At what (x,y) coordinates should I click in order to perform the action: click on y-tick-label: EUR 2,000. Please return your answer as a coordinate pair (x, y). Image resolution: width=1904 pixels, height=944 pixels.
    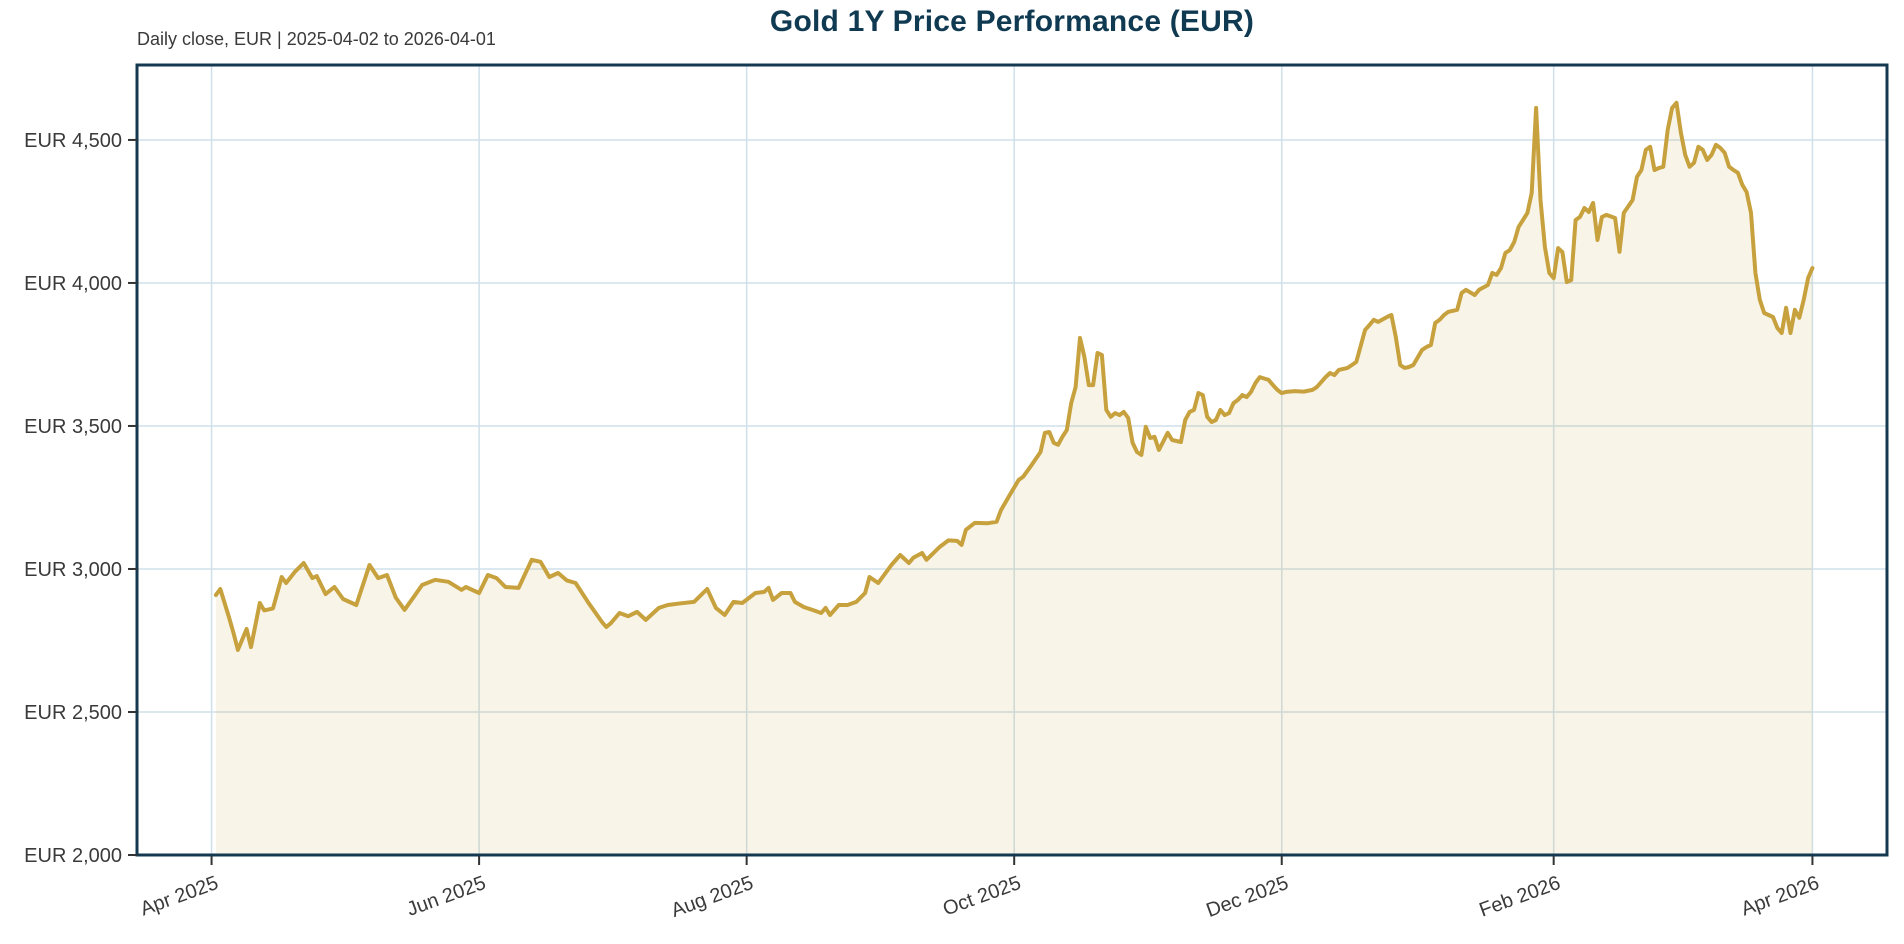
    Looking at the image, I should click on (73, 856).